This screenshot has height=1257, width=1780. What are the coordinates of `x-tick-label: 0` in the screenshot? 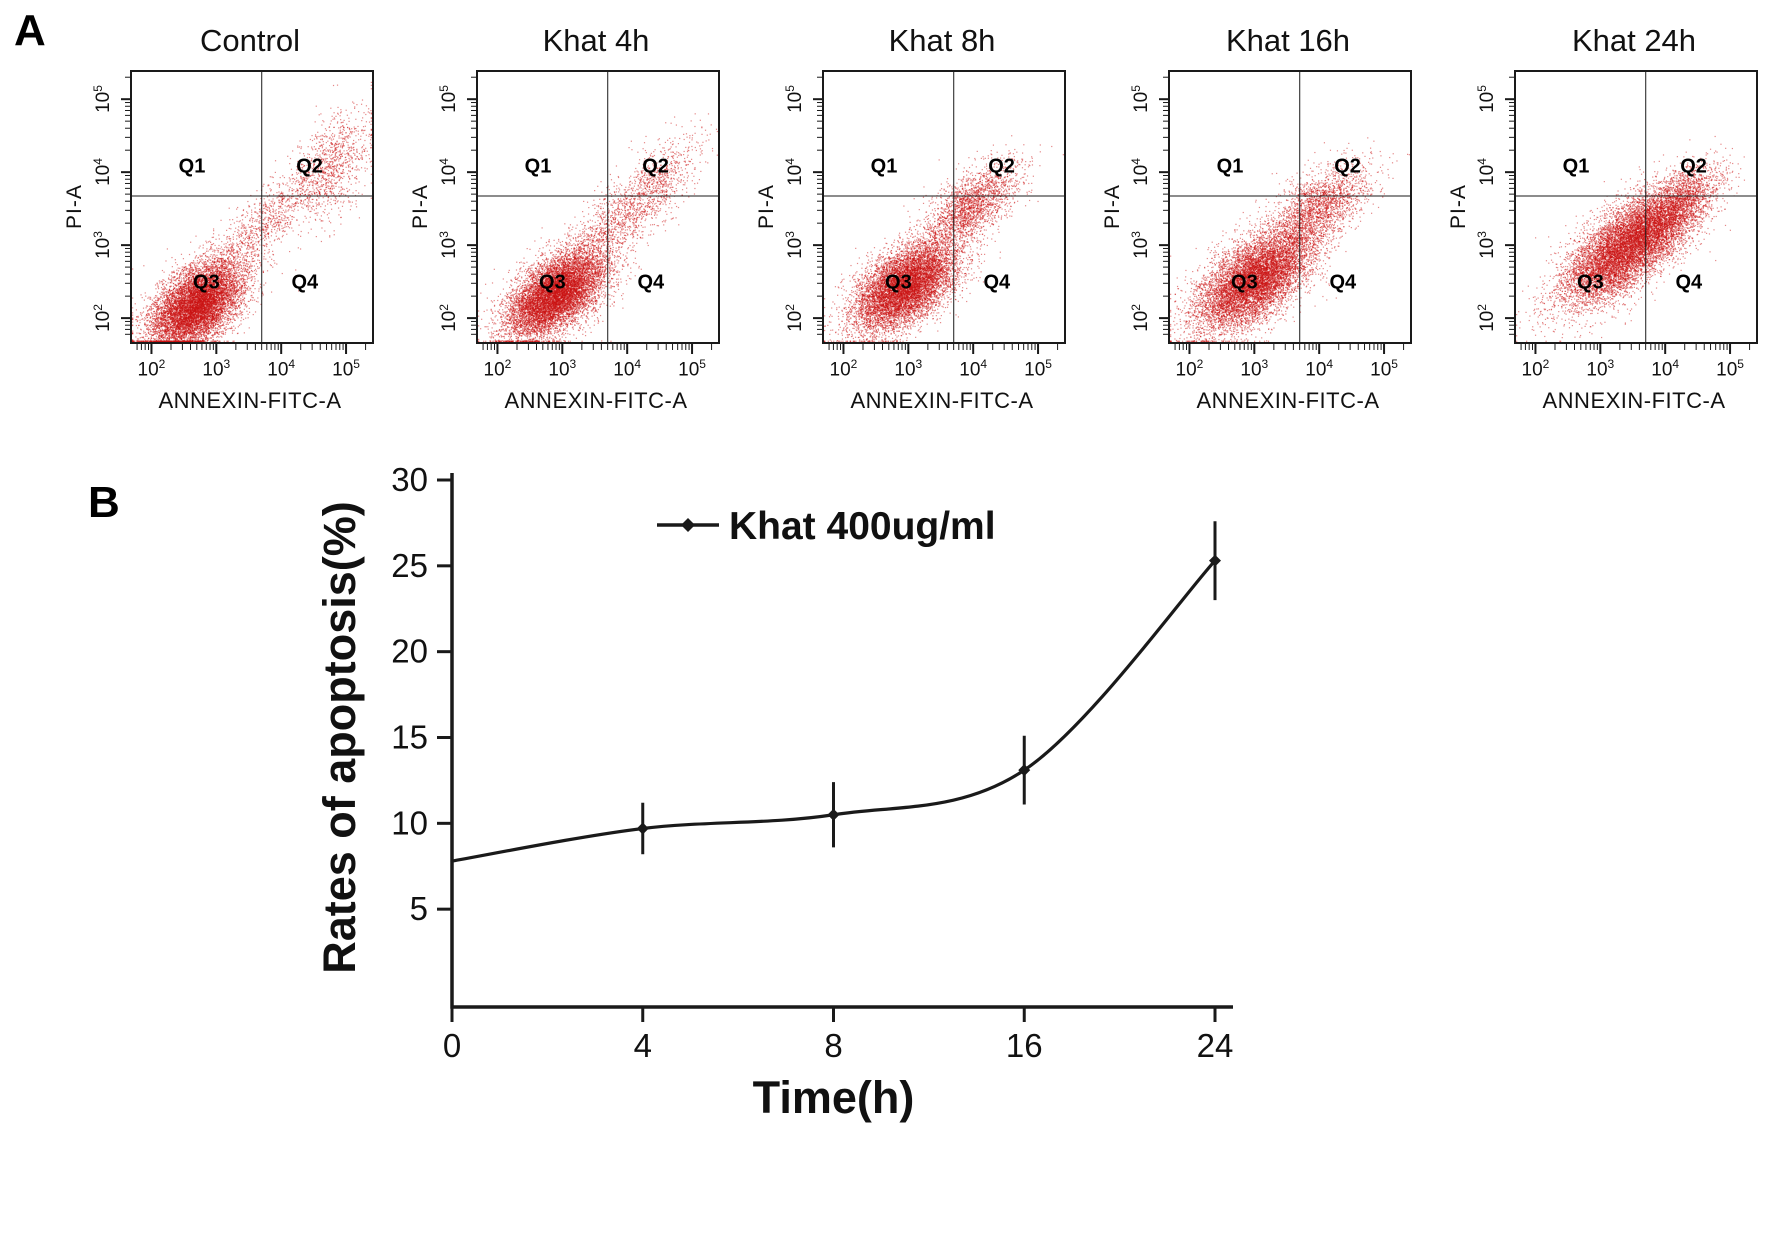 It's located at (452, 1045).